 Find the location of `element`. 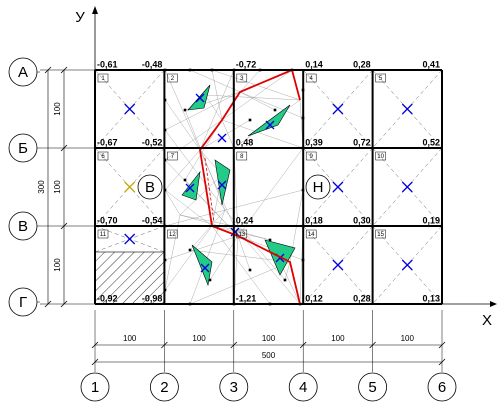

element is located at coordinates (269, 120).